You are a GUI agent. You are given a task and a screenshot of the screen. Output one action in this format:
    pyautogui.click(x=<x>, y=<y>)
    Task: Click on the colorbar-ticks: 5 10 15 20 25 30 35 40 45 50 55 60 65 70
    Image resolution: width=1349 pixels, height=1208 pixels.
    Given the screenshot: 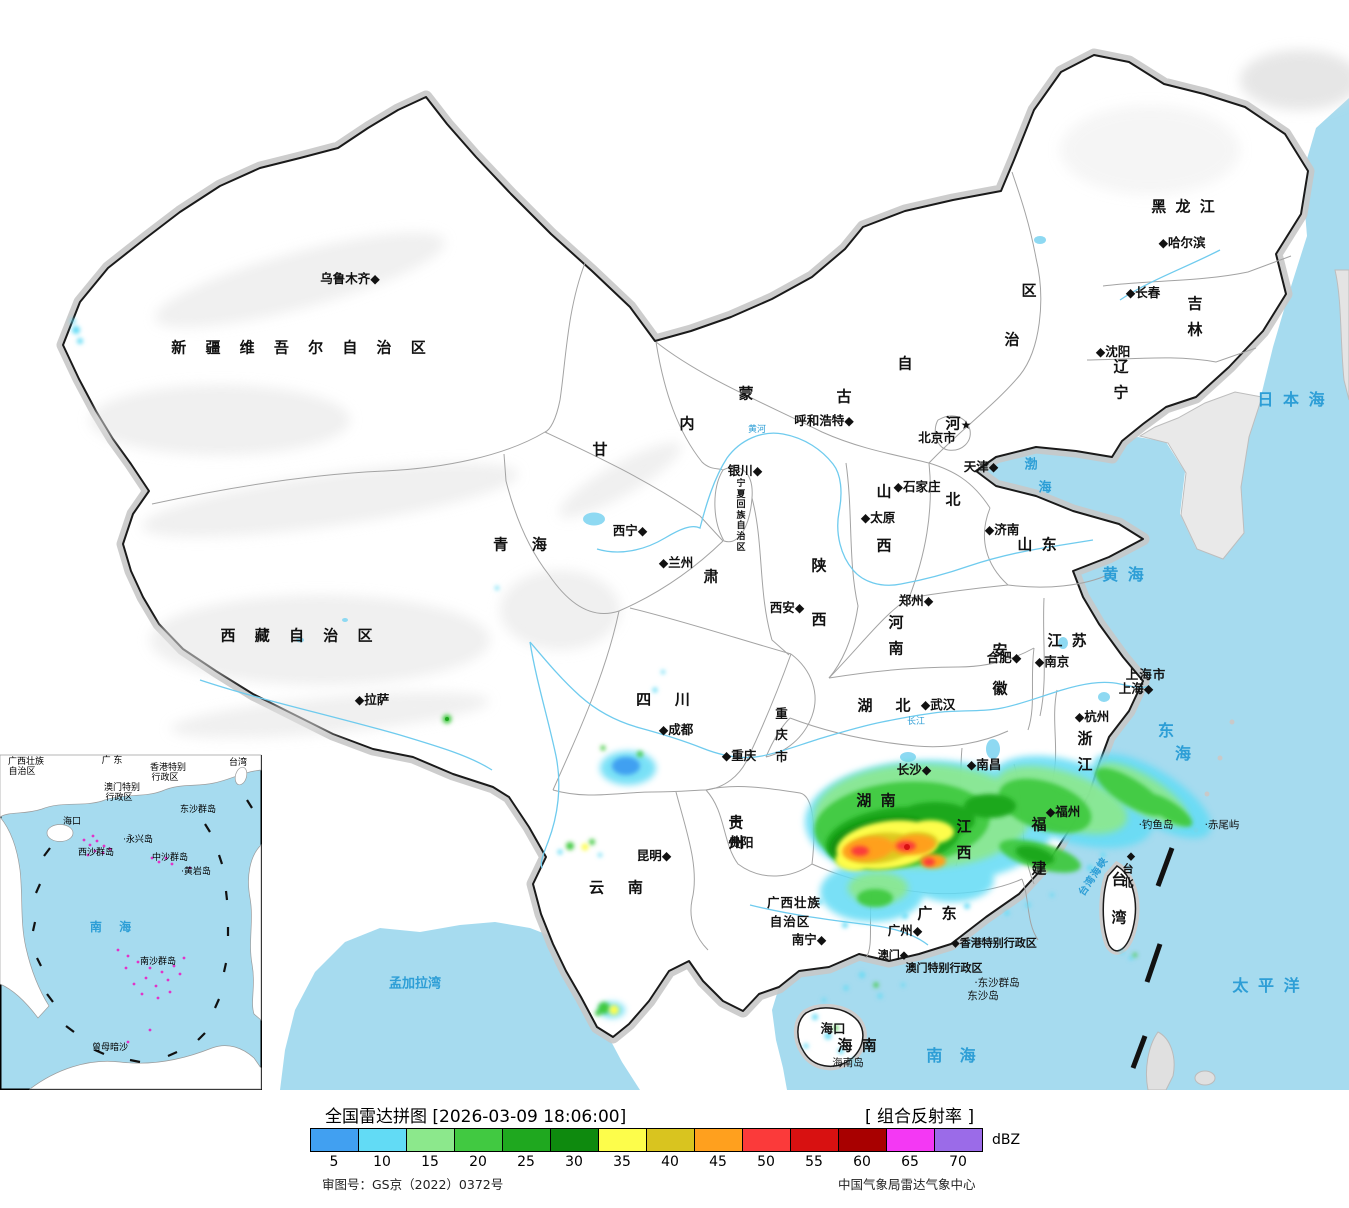 What is the action you would take?
    pyautogui.click(x=646, y=1162)
    